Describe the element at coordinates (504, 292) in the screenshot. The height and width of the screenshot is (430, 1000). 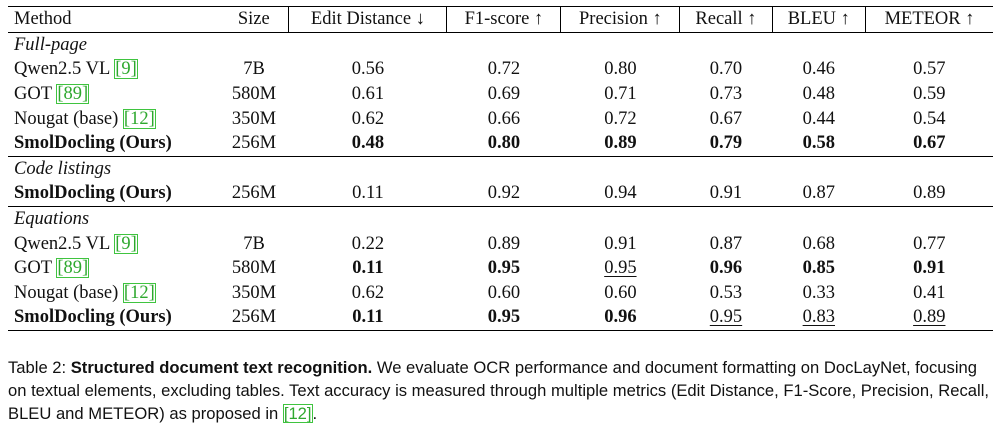
I see `f1-score-value: 0.60` at that location.